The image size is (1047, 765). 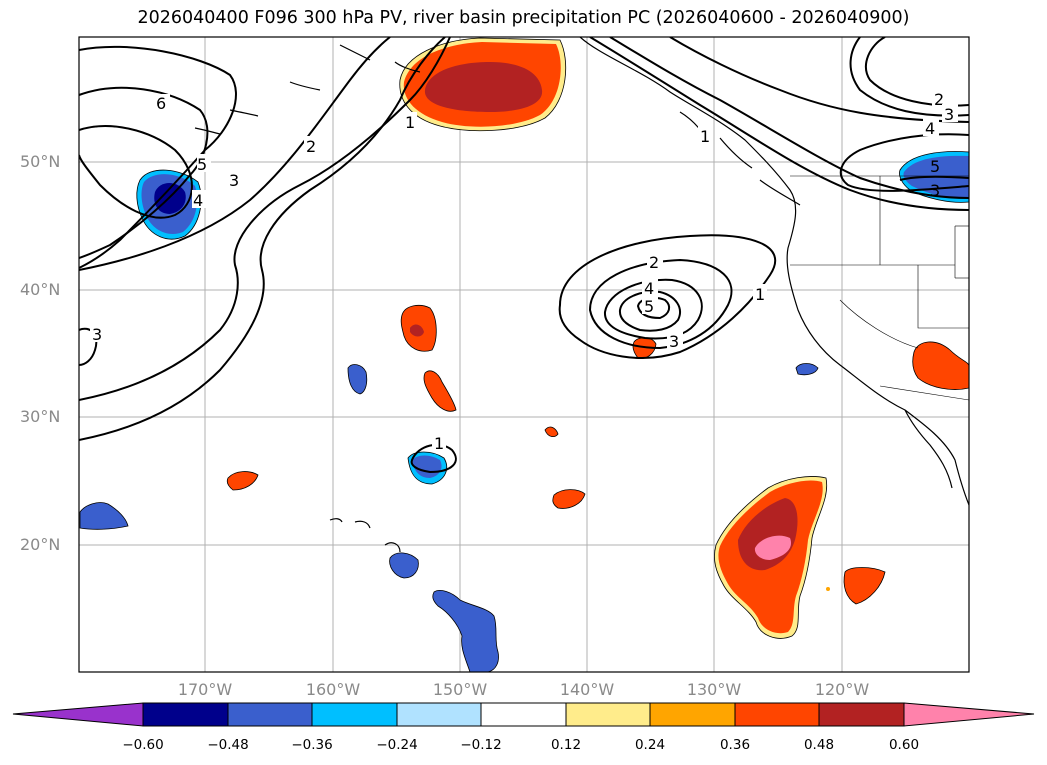 What do you see at coordinates (654, 262) in the screenshot?
I see `contour-label-2-low: 2` at bounding box center [654, 262].